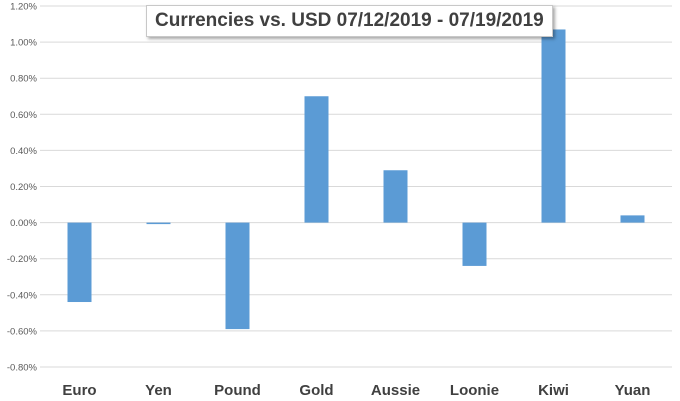 The width and height of the screenshot is (680, 401). I want to click on x-tick-label: Yen, so click(158, 390).